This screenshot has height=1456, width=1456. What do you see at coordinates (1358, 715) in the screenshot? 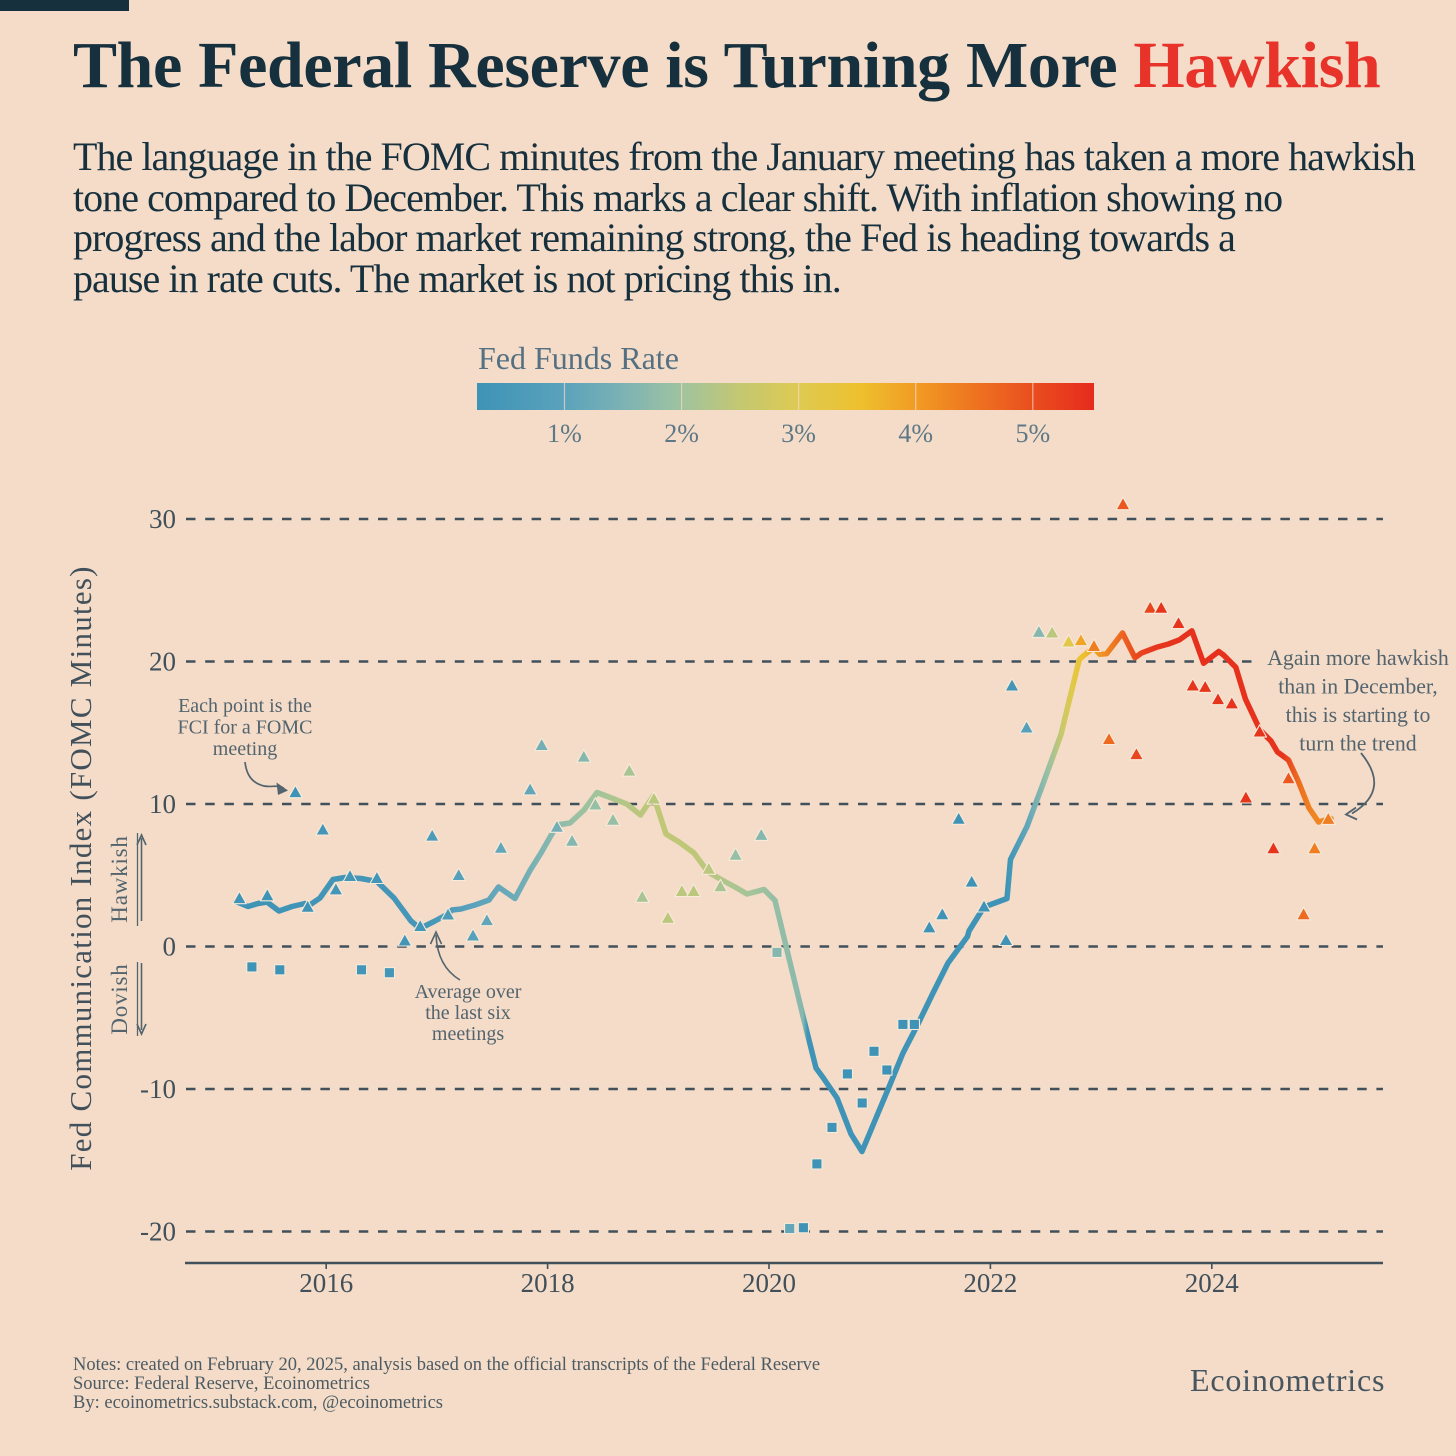
I see `svg-text: this is starting to` at bounding box center [1358, 715].